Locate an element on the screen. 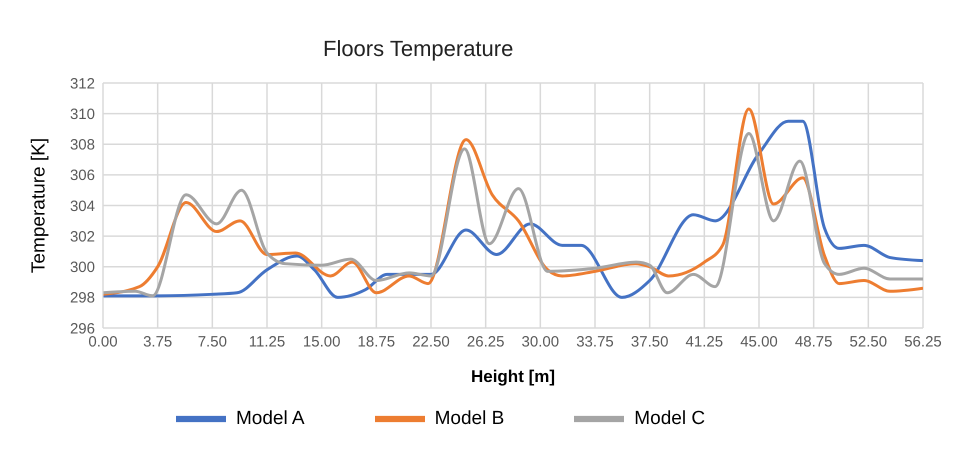  legend-label: Model C is located at coordinates (670, 419).